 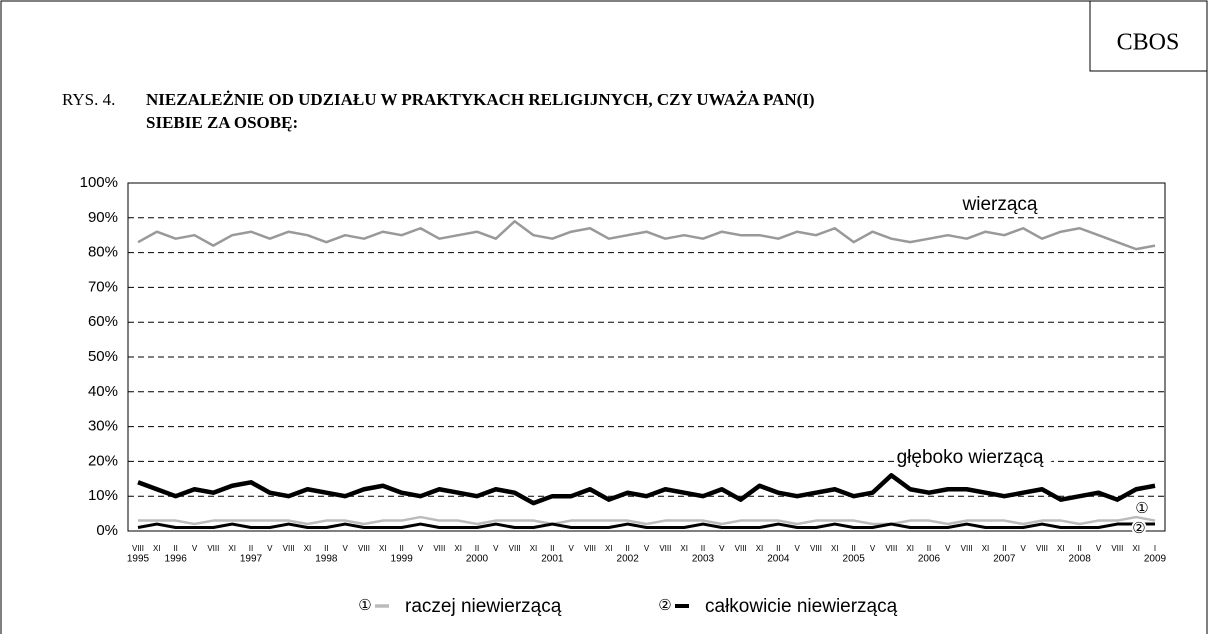 I want to click on legend-label: raczej niewierzącą, so click(x=483, y=606).